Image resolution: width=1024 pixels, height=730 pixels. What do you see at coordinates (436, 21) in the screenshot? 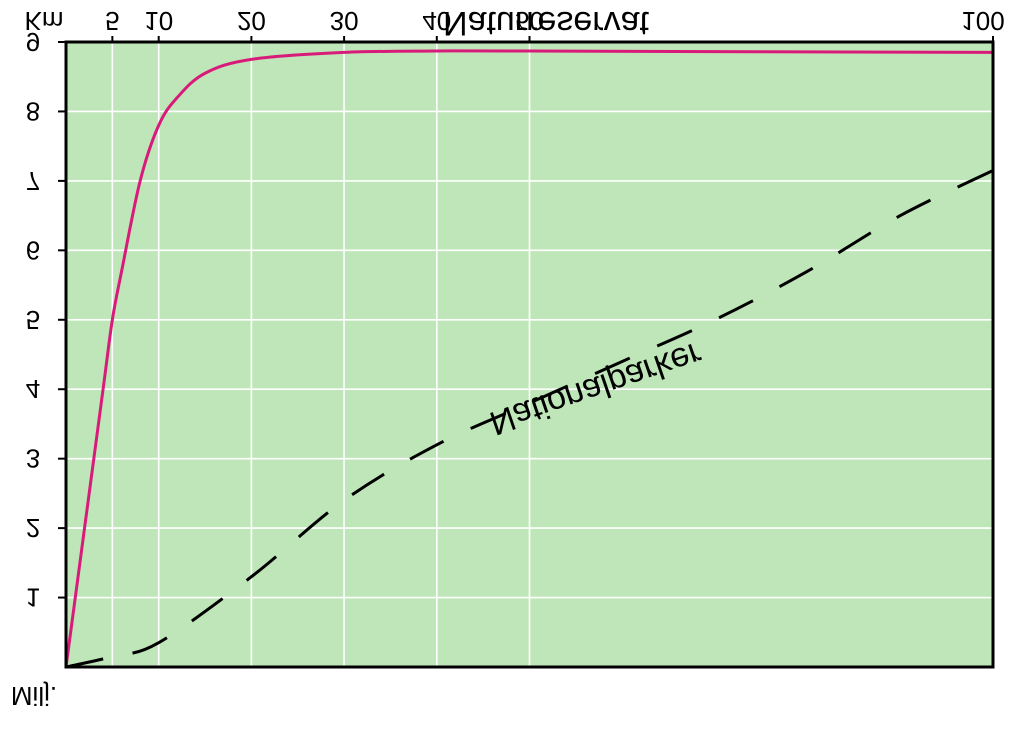
I see `x-tick-label: 40` at bounding box center [436, 21].